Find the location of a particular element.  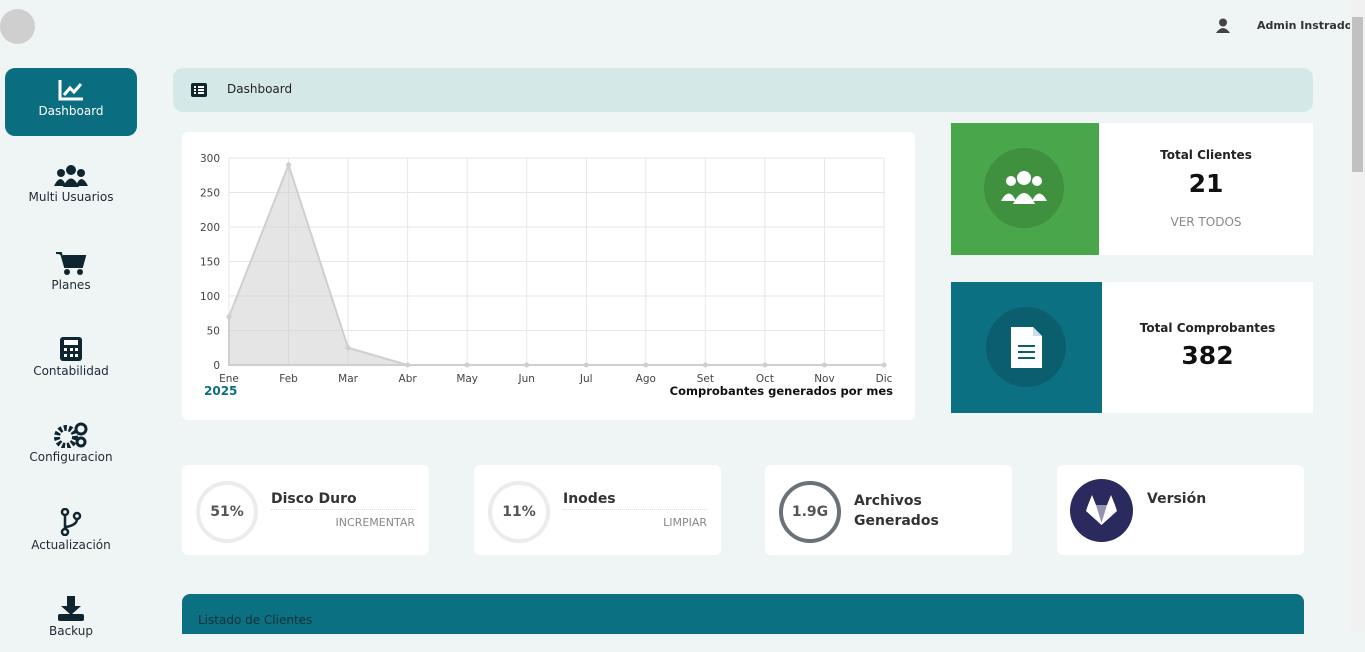

nav-label: Configuracion is located at coordinates (71, 457).